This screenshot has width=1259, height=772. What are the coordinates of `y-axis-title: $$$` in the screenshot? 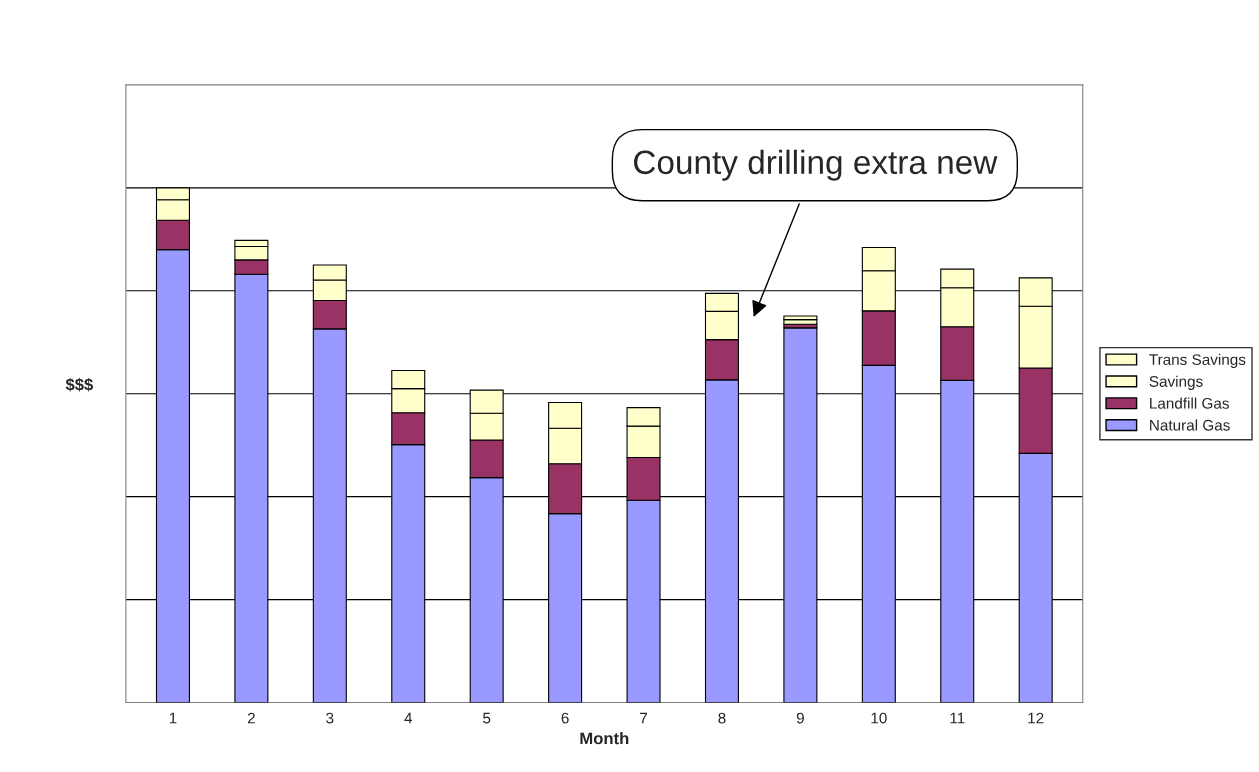 It's located at (79, 384).